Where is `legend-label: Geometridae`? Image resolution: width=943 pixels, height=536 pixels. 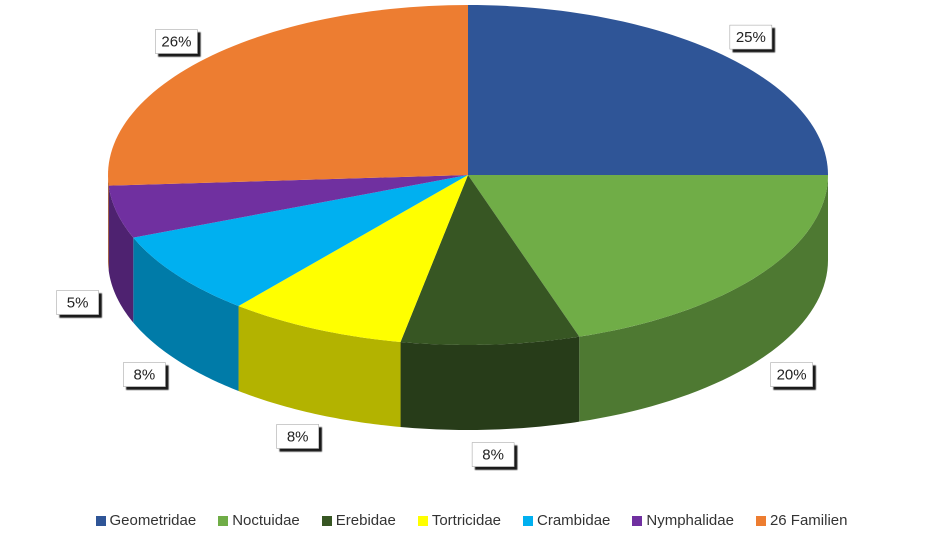 legend-label: Geometridae is located at coordinates (153, 520).